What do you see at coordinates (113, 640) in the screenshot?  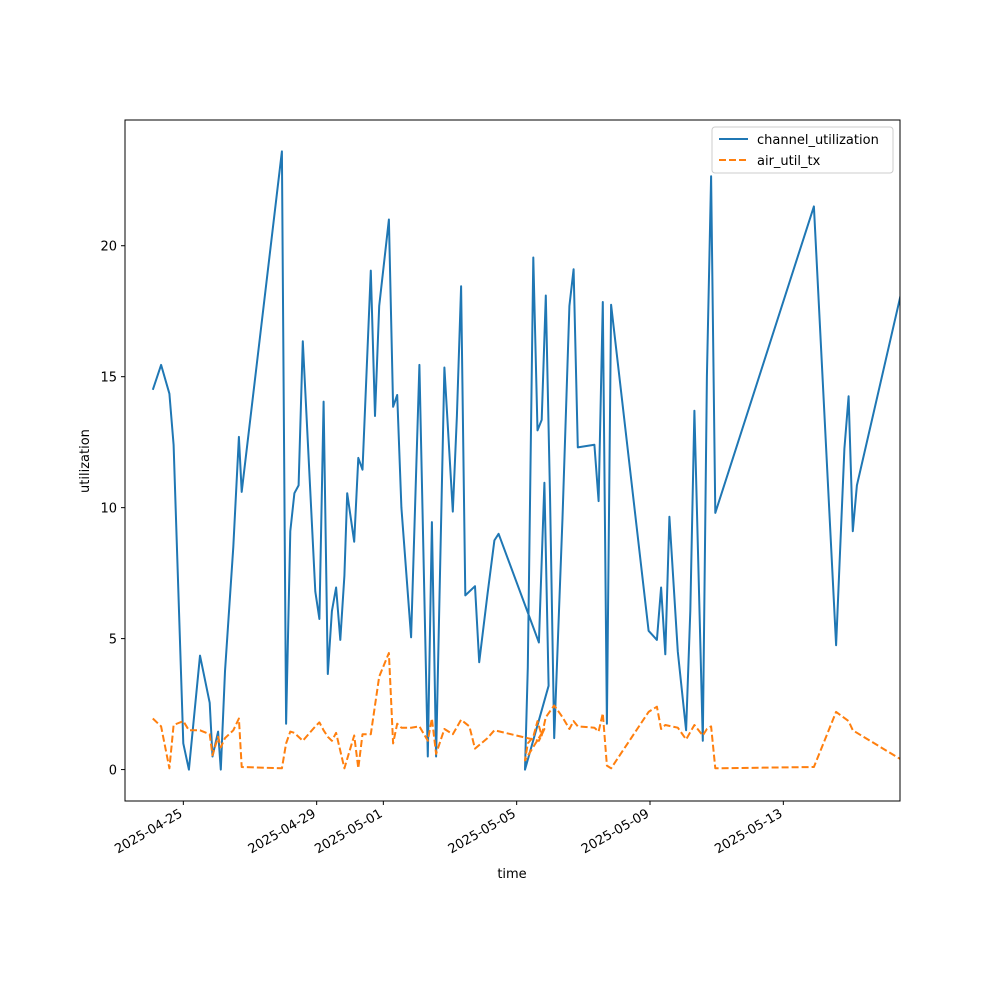 I see `y-tick-label: 5` at bounding box center [113, 640].